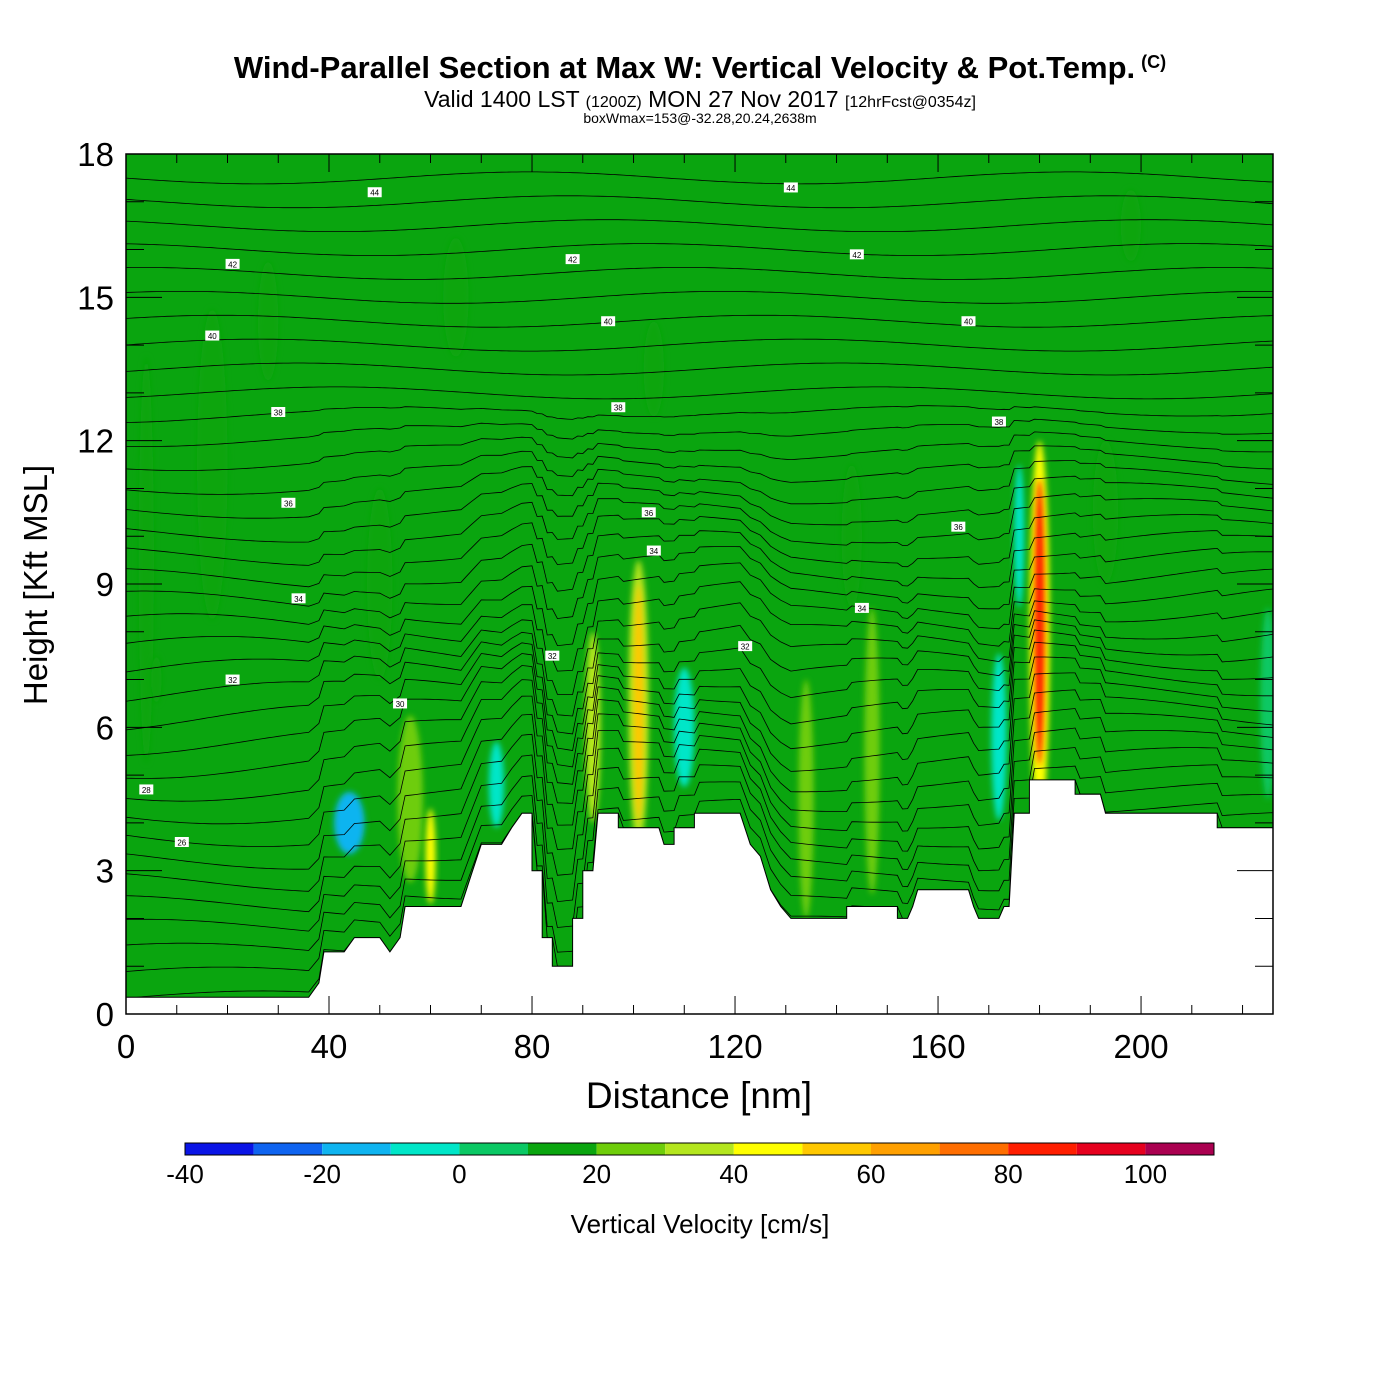  What do you see at coordinates (1008, 1174) in the screenshot?
I see `colorbar-tick-label: 80` at bounding box center [1008, 1174].